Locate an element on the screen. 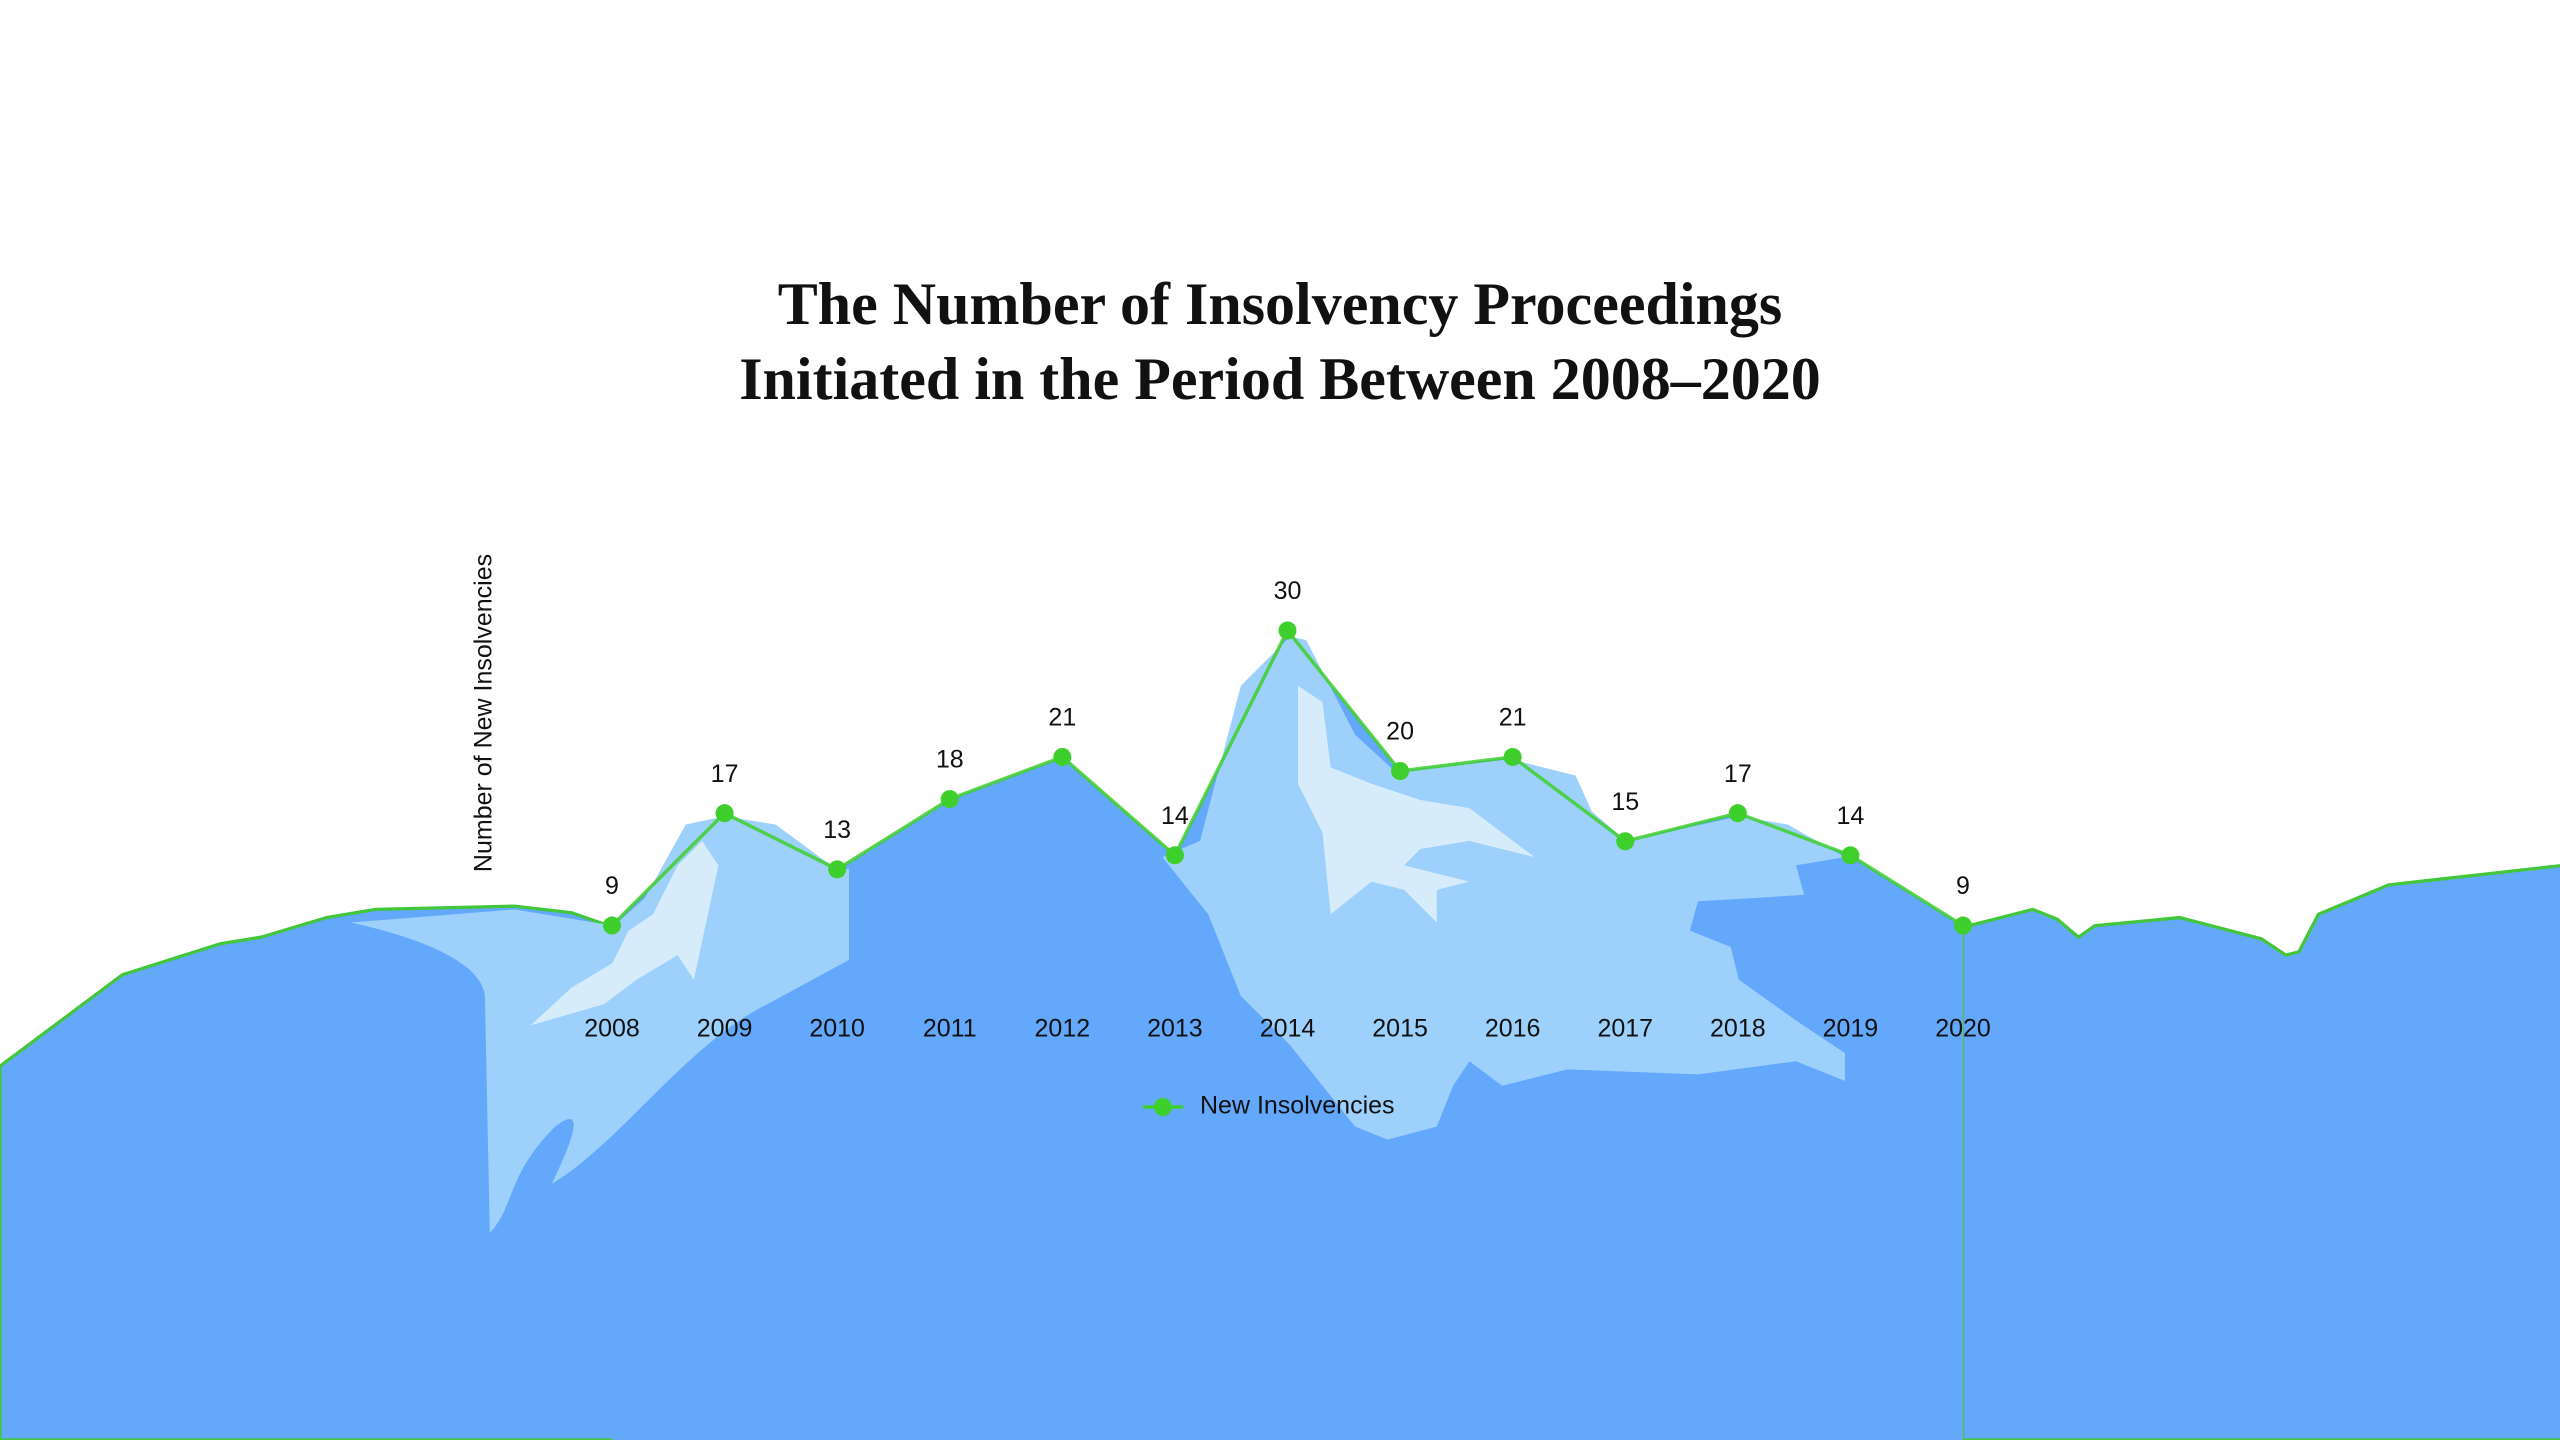 The image size is (2560, 1440). iceberg-left is located at coordinates (600, 1024).